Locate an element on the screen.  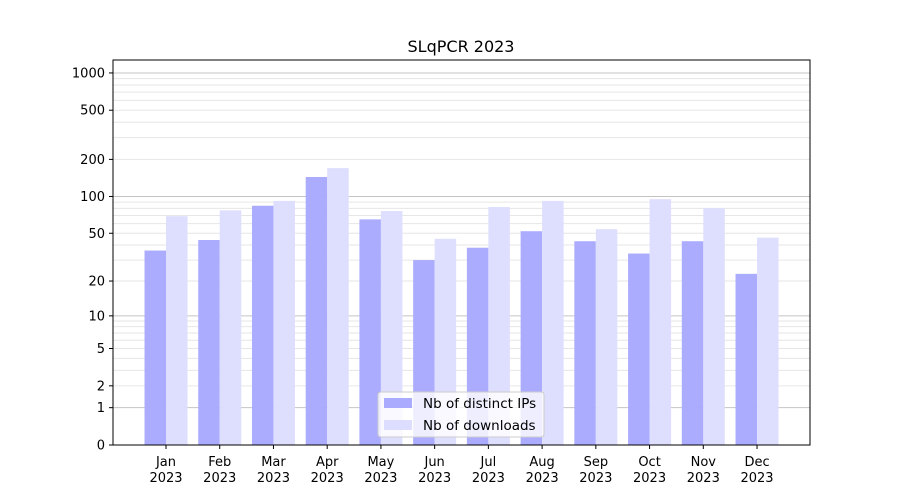
y-tick-label: 100 is located at coordinates (92, 197).